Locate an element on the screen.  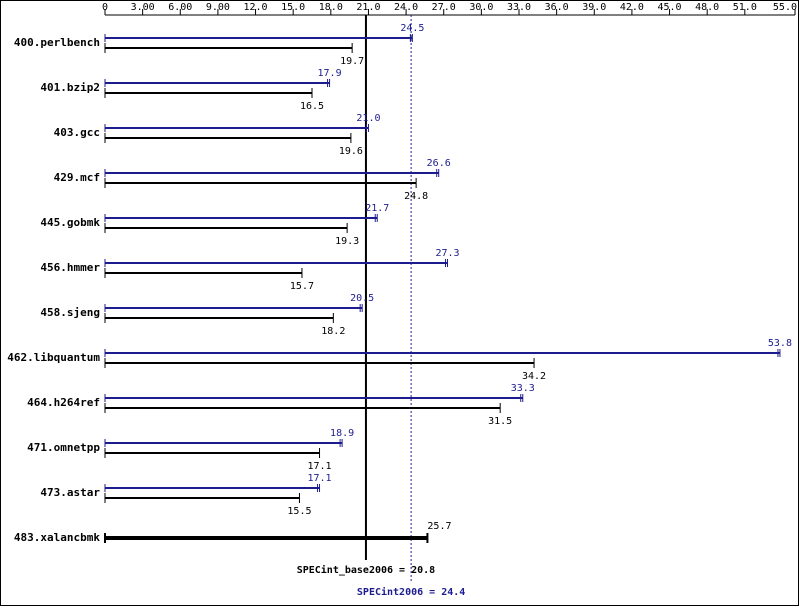
category-label: 462.libquantum is located at coordinates (53, 357).